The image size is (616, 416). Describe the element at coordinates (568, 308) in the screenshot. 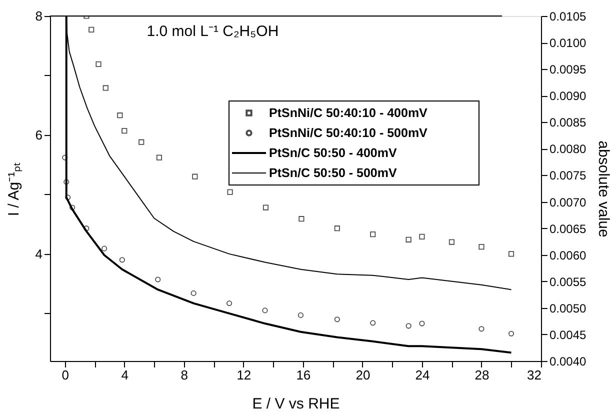

I see `y2-tick-label: 0.0050` at that location.